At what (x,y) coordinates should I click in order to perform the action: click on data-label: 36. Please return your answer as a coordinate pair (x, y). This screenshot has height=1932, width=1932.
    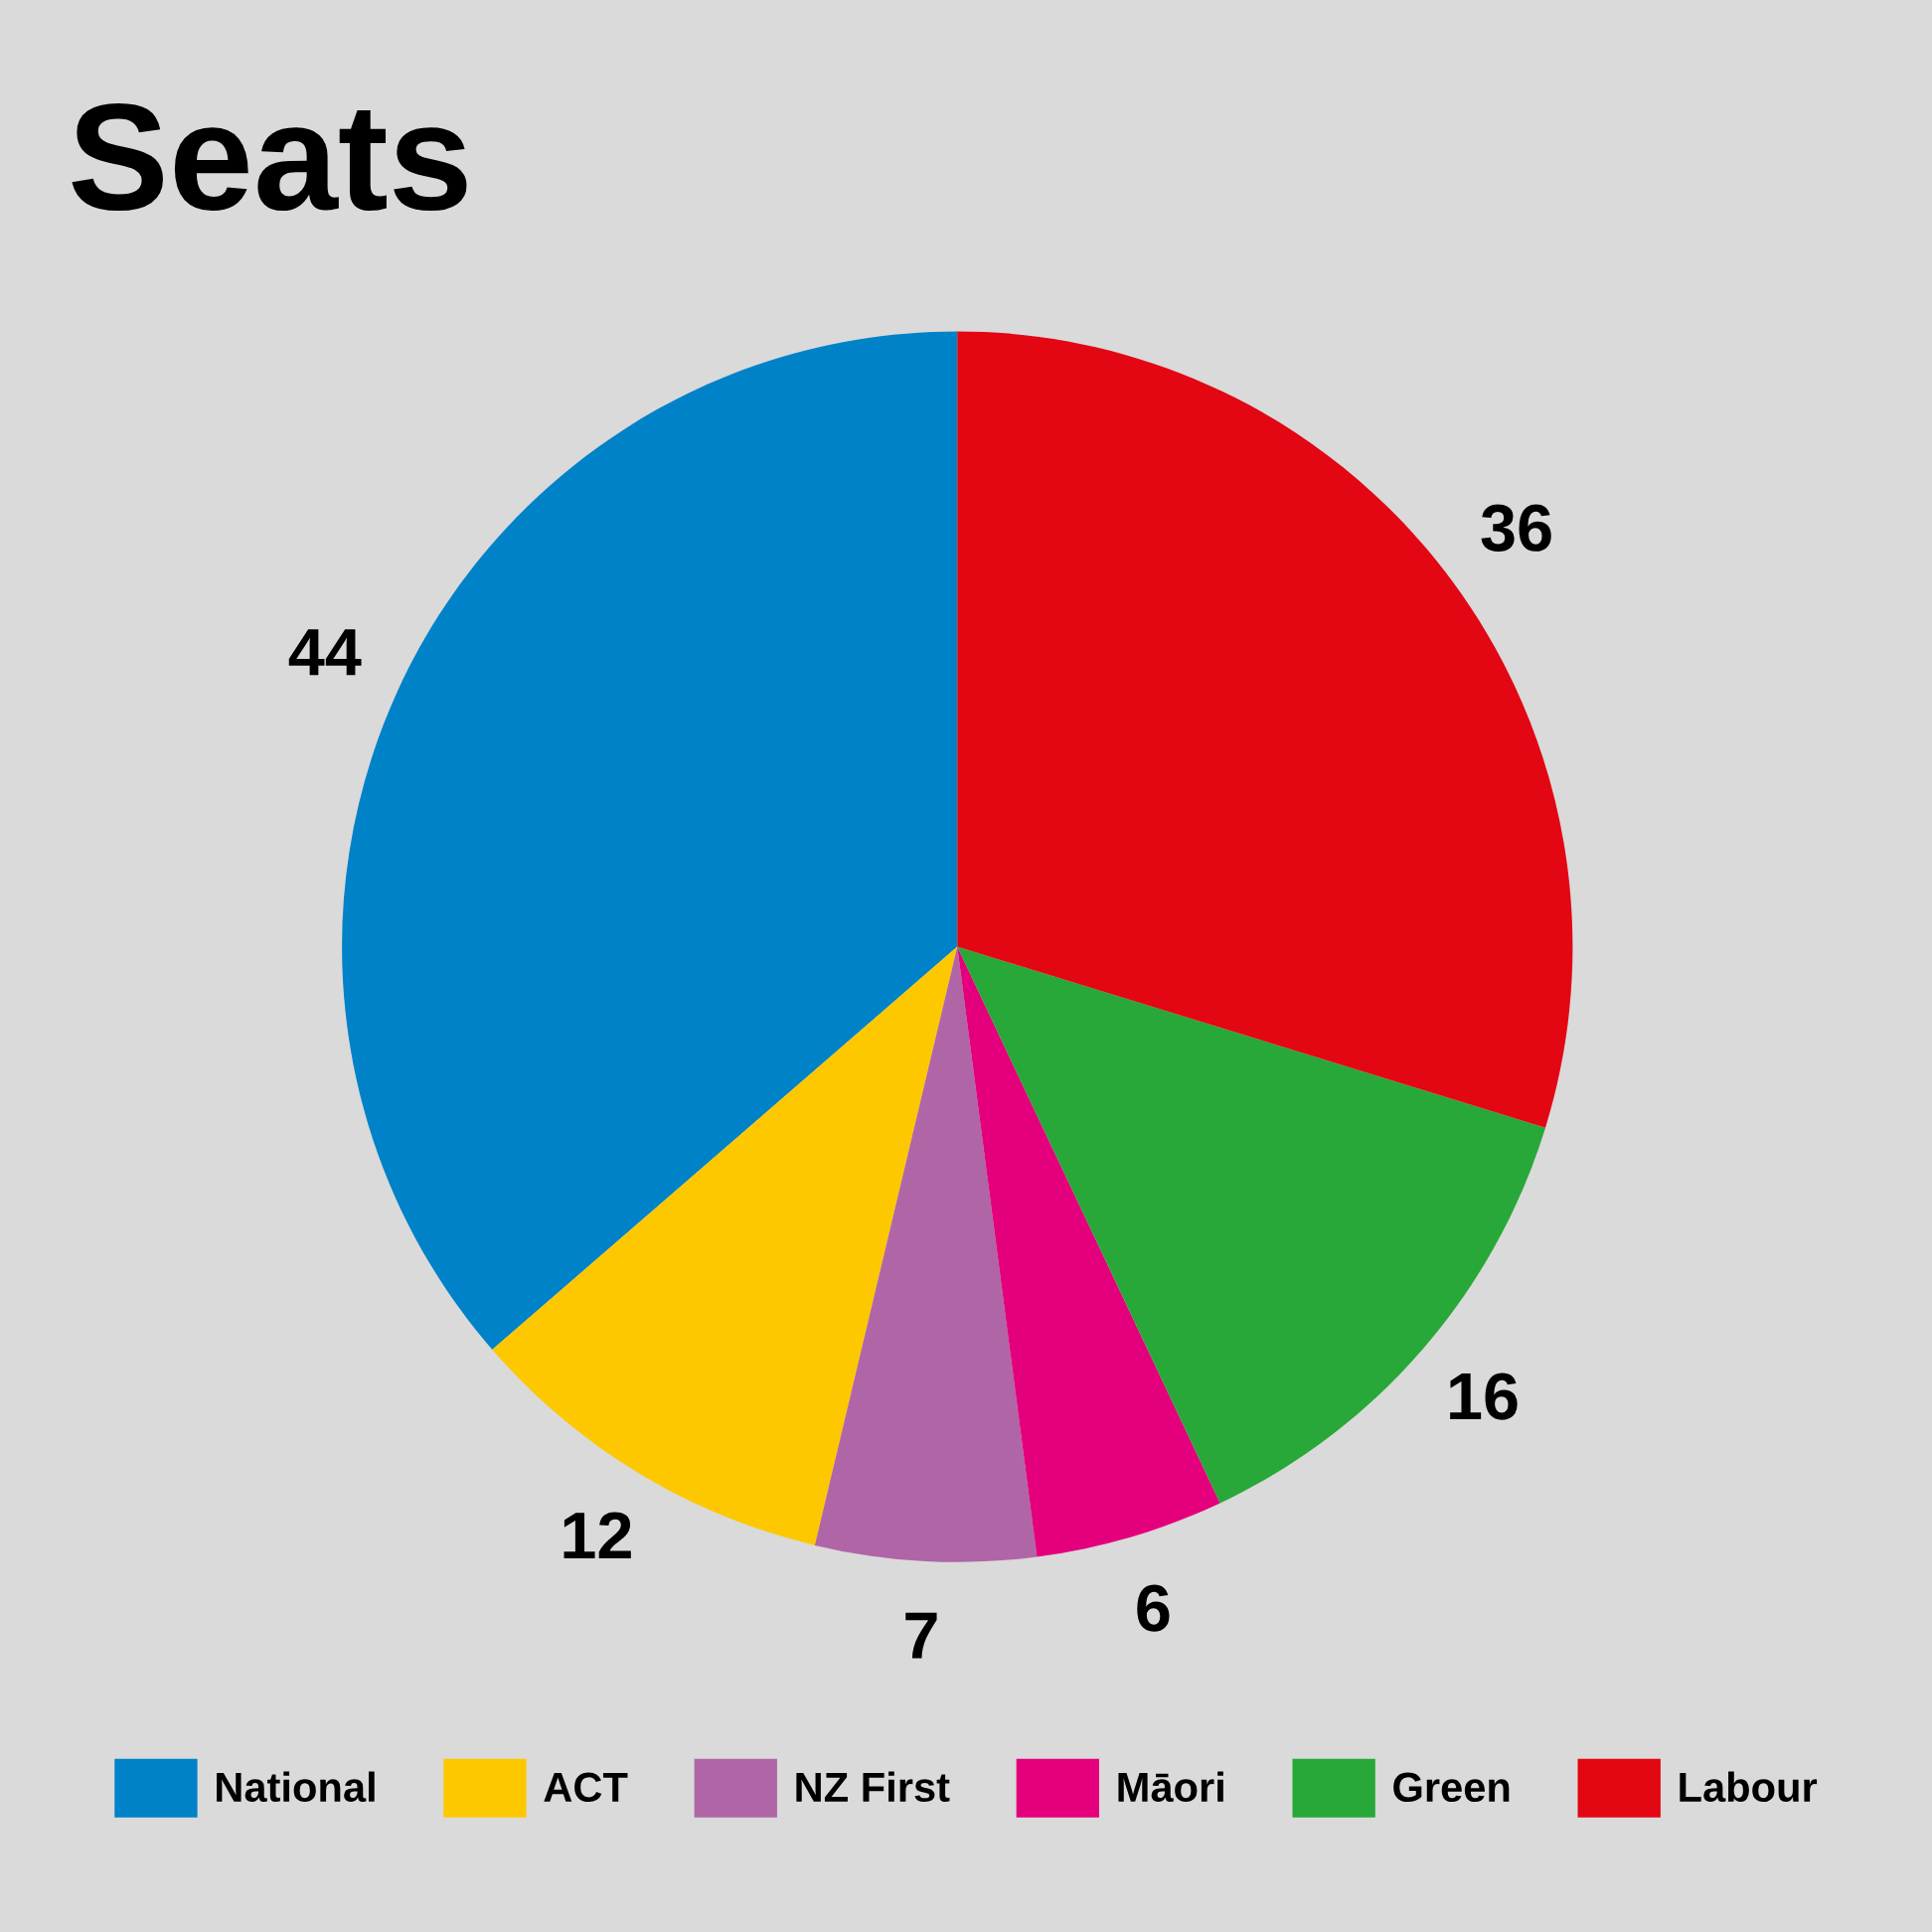
    Looking at the image, I should click on (1516, 528).